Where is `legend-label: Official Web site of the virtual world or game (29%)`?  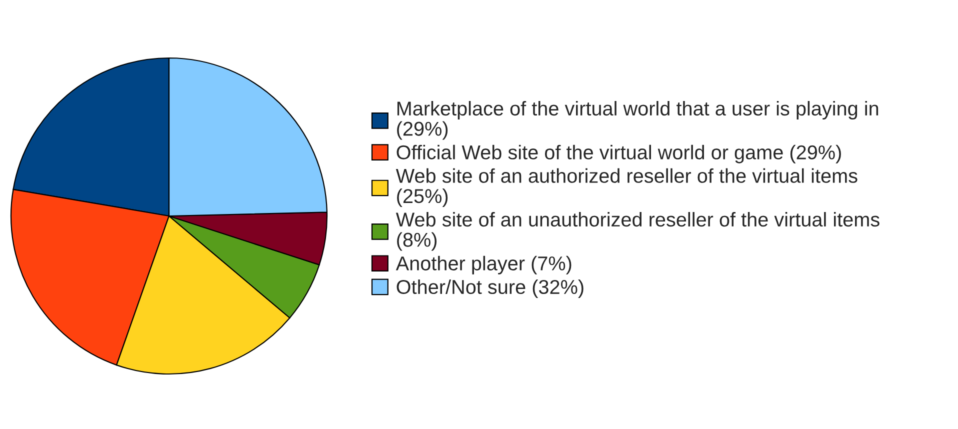 legend-label: Official Web site of the virtual world or game (29%) is located at coordinates (618, 154).